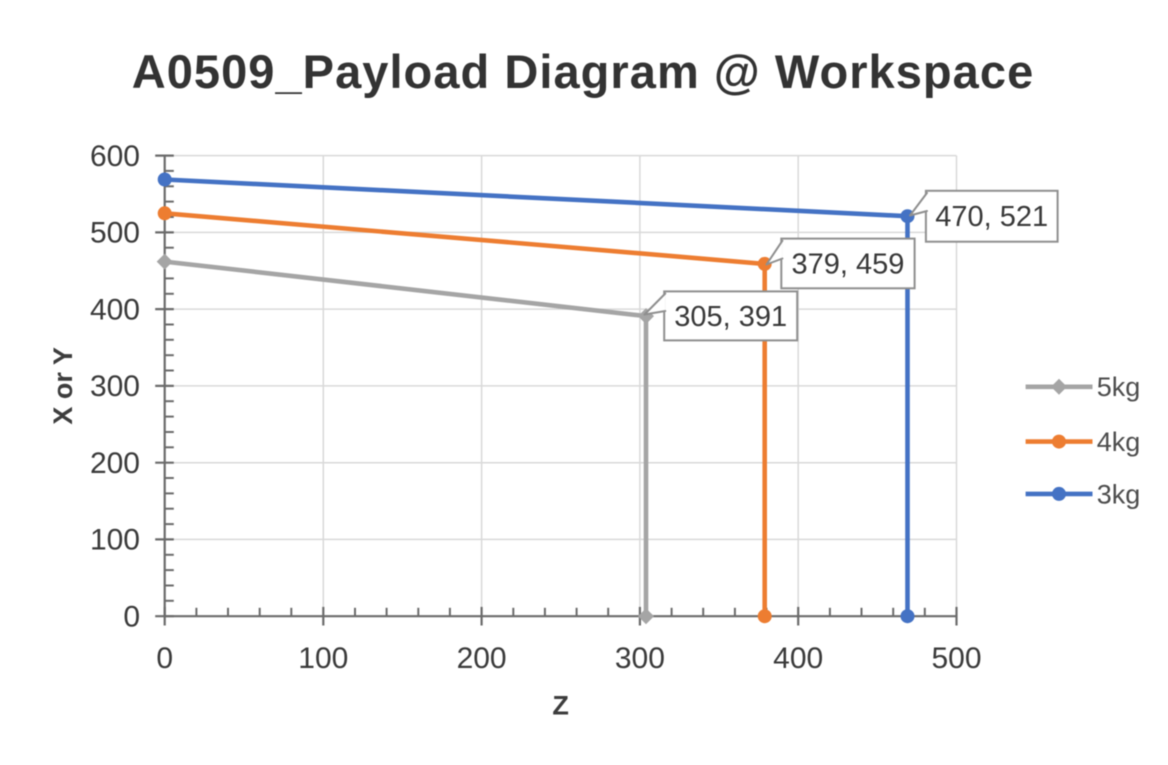 This screenshot has width=1168, height=765. Describe the element at coordinates (560, 706) in the screenshot. I see `svg-text: Z` at that location.